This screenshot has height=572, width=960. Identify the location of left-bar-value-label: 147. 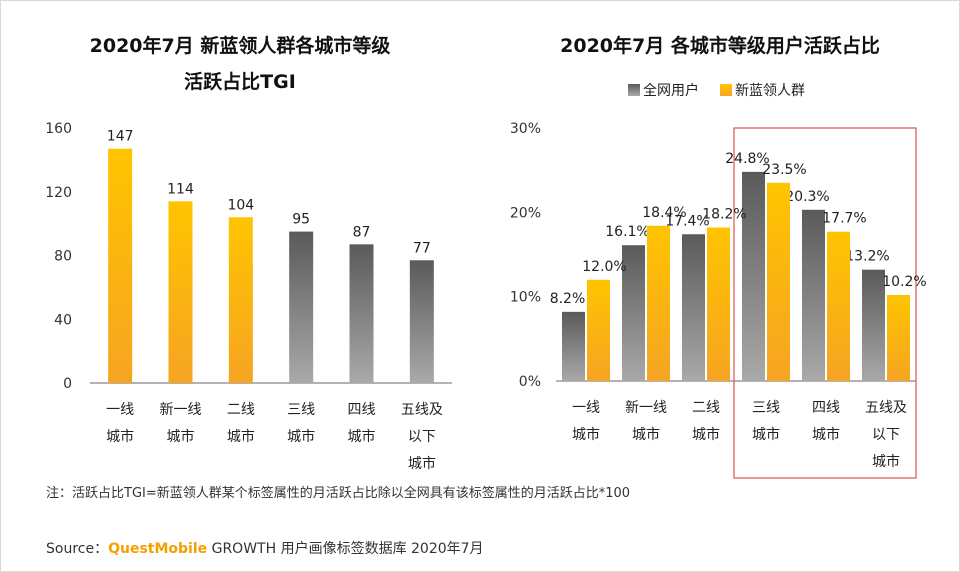
(120, 137).